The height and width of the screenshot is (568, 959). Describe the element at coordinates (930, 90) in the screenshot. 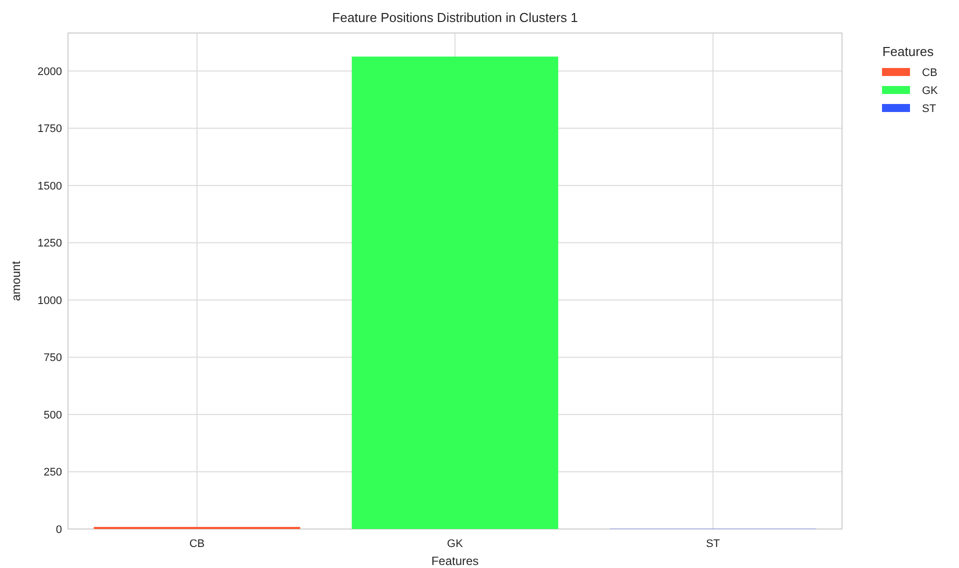

I see `legend-label: GK` at that location.